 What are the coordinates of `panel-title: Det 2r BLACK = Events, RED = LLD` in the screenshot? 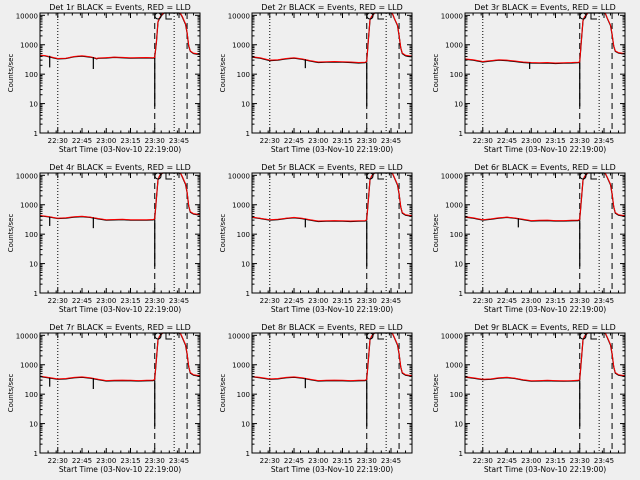 It's located at (332, 7).